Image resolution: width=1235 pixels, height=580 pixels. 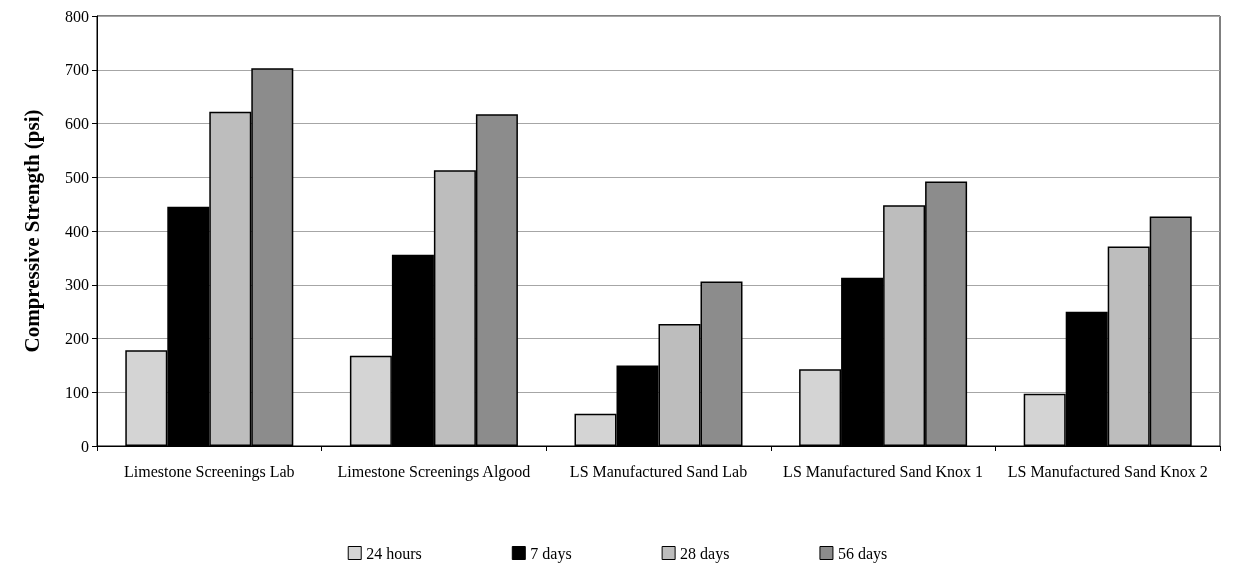 I want to click on y-tick-label: 0, so click(x=85, y=446).